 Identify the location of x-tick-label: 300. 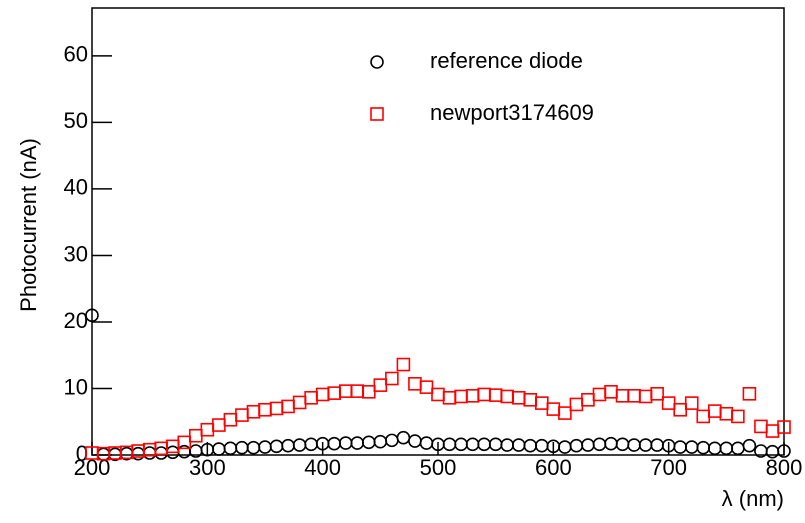
(207, 467).